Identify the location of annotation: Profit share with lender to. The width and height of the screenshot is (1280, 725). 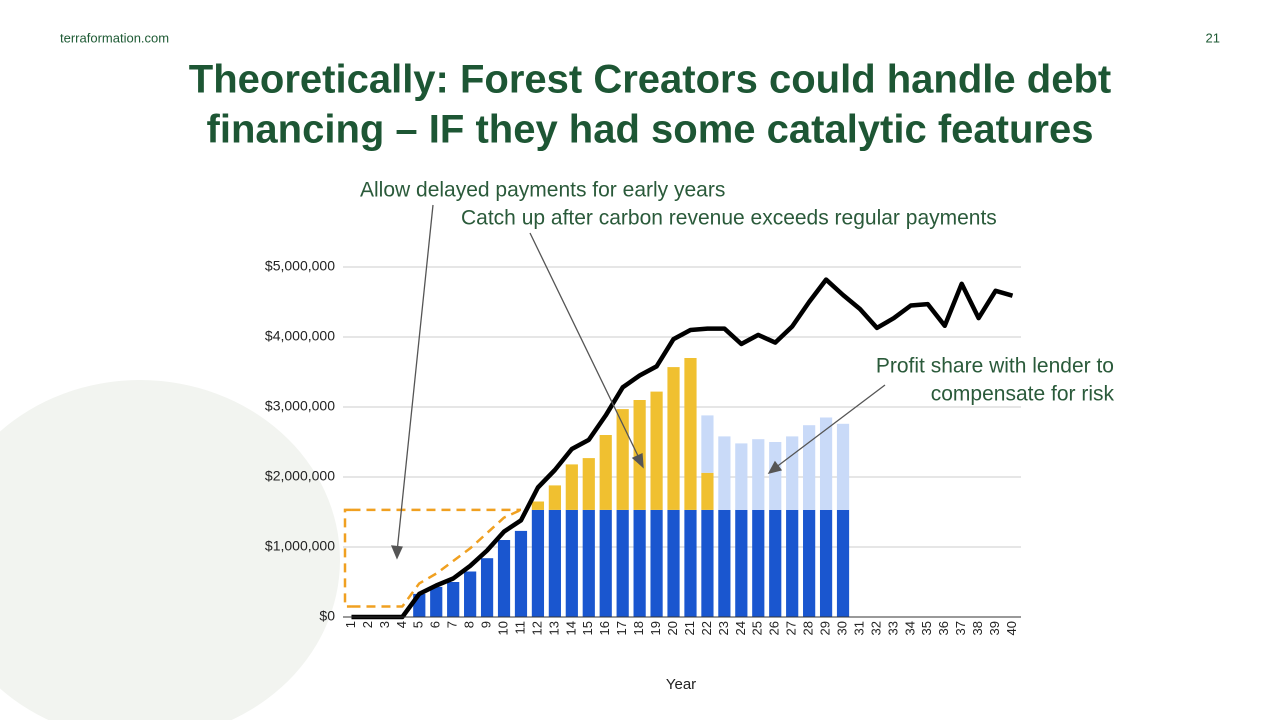
(995, 366).